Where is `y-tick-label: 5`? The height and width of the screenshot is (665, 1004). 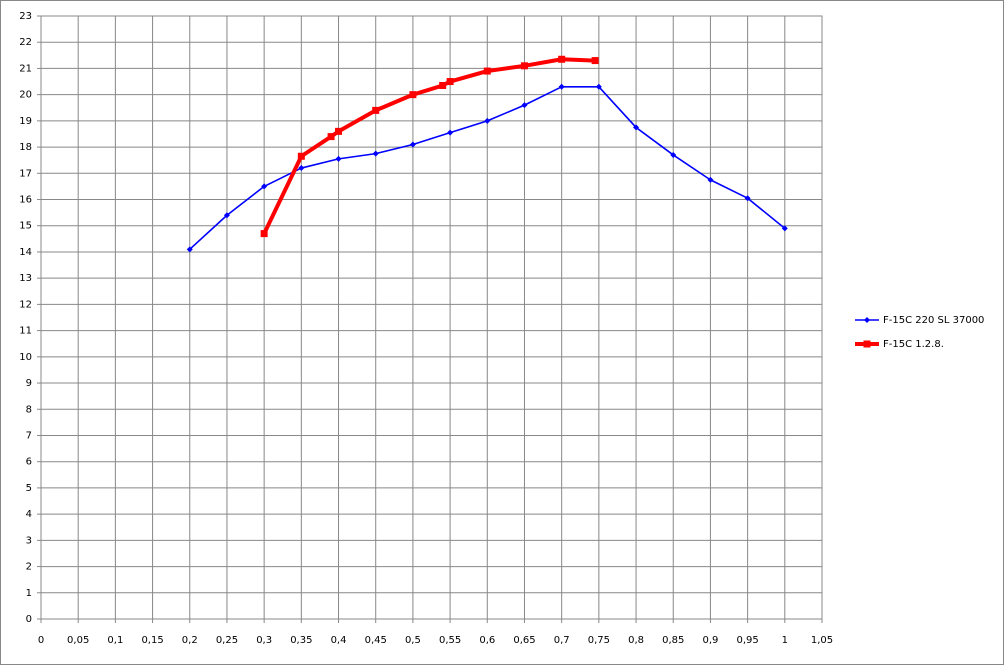
y-tick-label: 5 is located at coordinates (29, 488).